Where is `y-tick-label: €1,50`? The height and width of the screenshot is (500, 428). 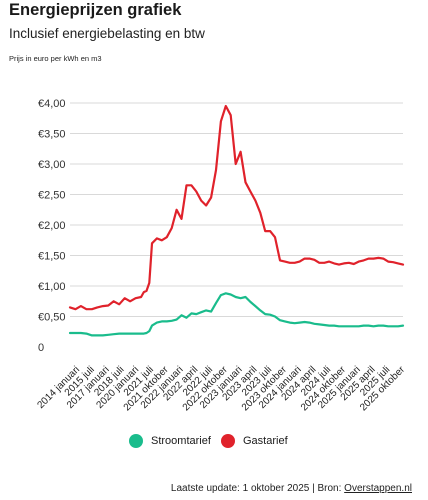
y-tick-label: €1,50 is located at coordinates (52, 257).